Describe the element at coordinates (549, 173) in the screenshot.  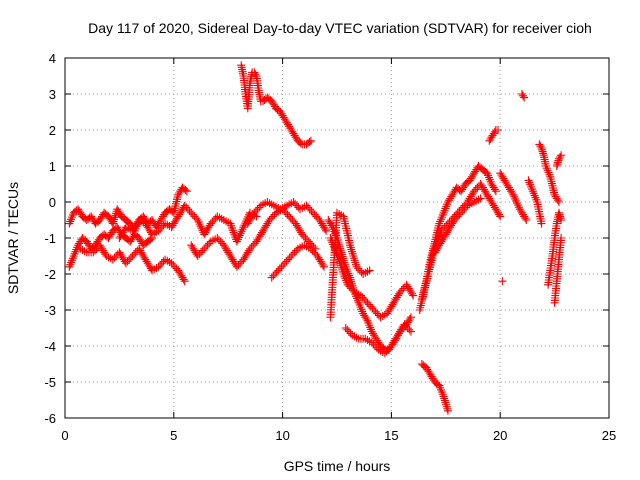
I see `series-sat-track-v` at that location.